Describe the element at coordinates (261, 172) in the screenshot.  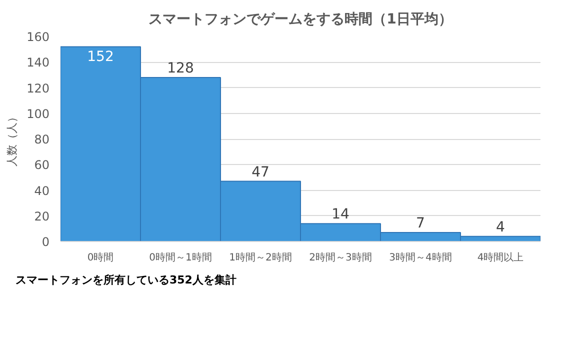
I see `data-label: 47` at that location.